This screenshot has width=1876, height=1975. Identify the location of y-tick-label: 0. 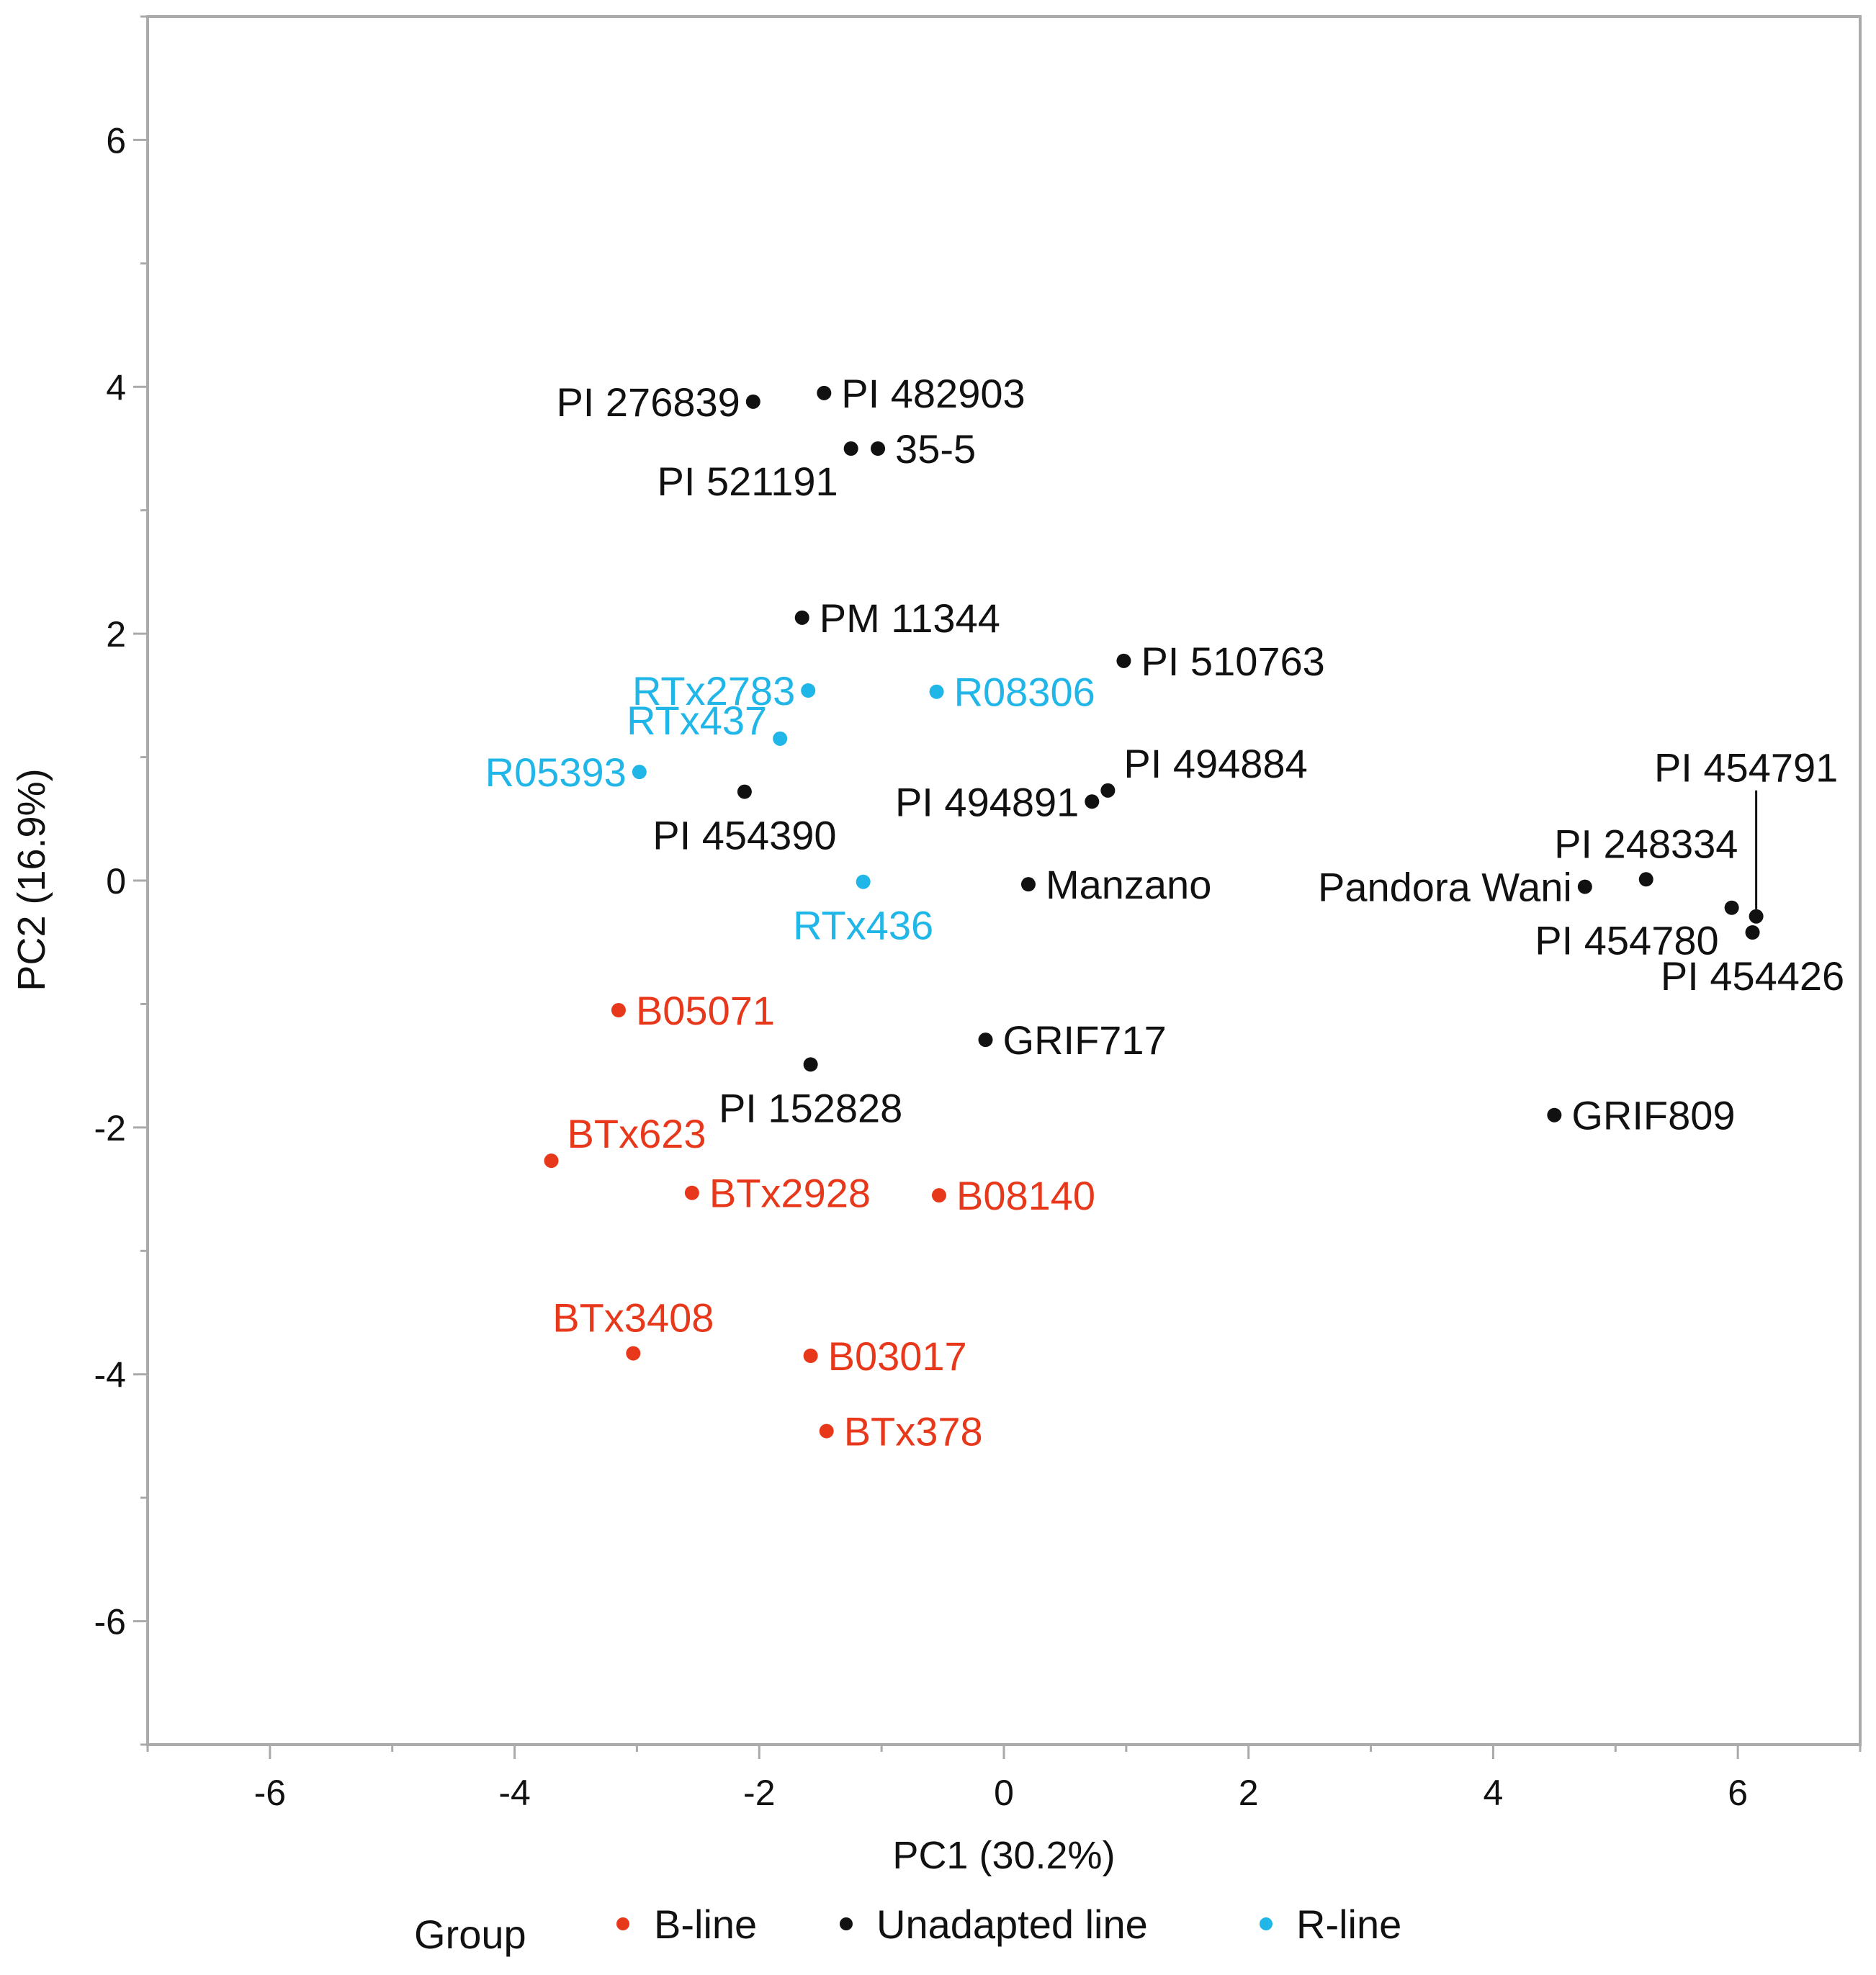
(116, 881).